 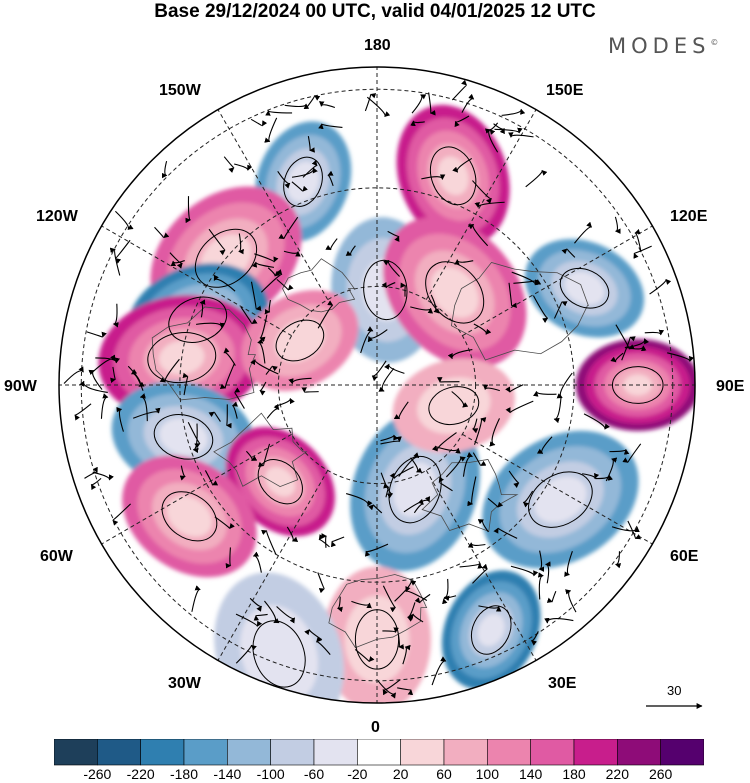 What do you see at coordinates (260, 450) in the screenshot?
I see `coastline` at bounding box center [260, 450].